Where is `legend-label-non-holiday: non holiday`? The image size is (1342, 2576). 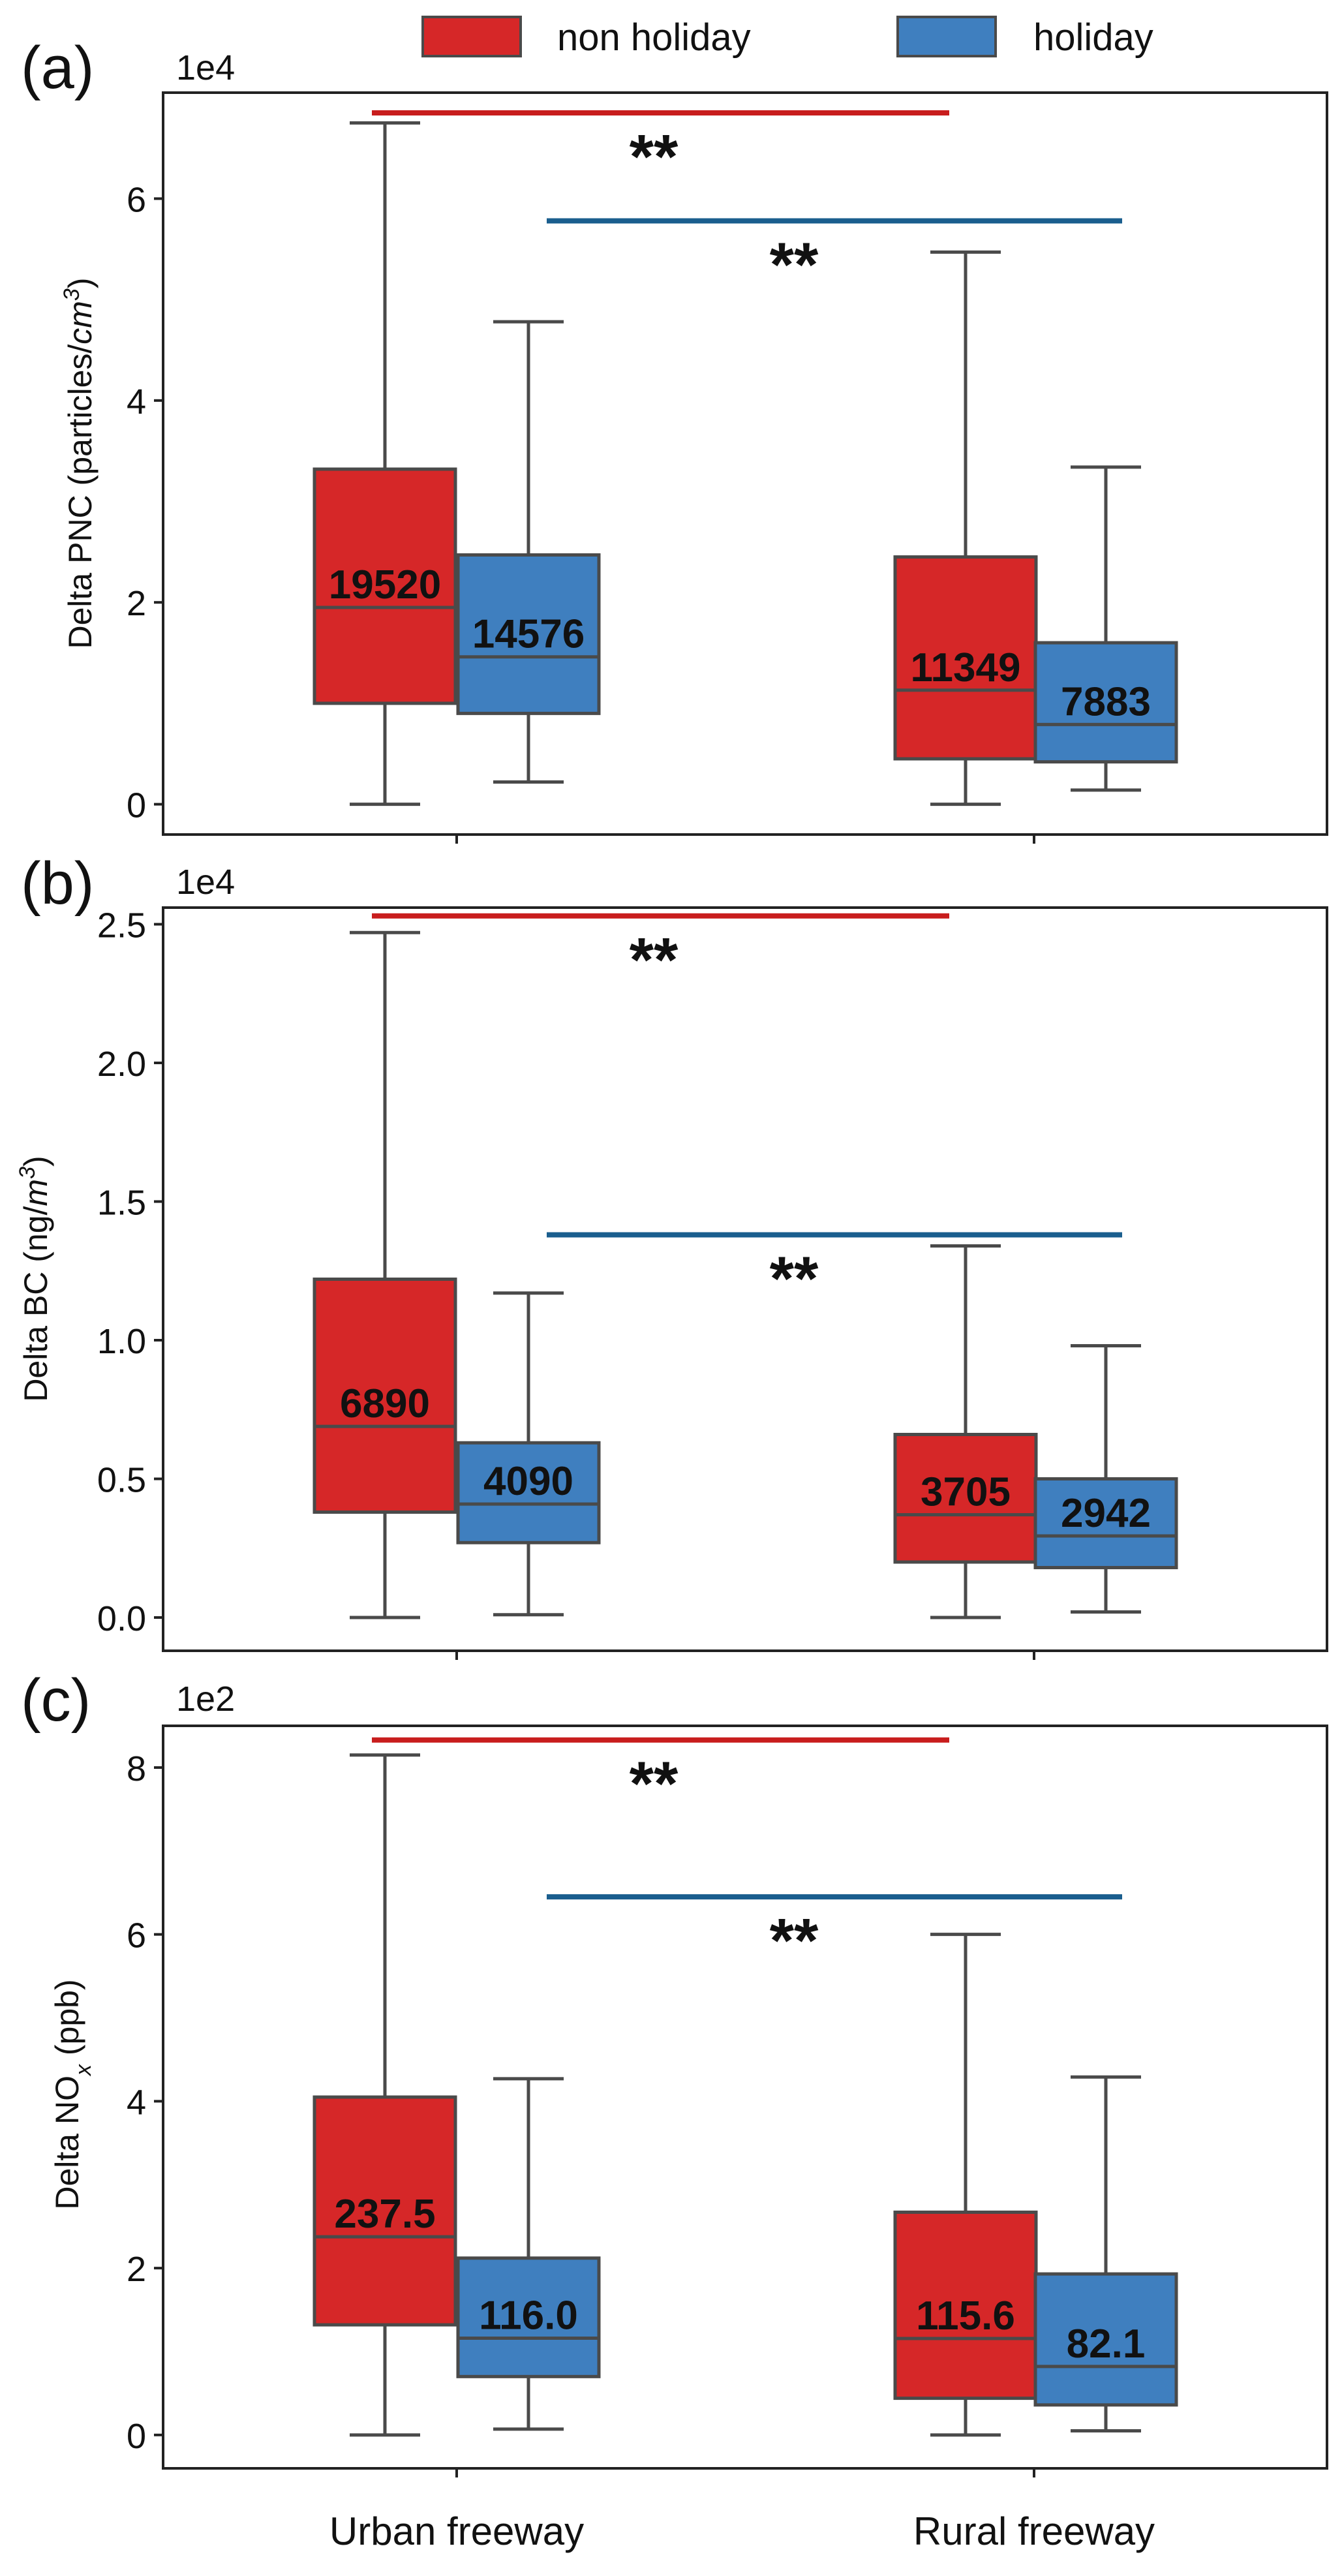 legend-label-non-holiday: non holiday is located at coordinates (654, 37).